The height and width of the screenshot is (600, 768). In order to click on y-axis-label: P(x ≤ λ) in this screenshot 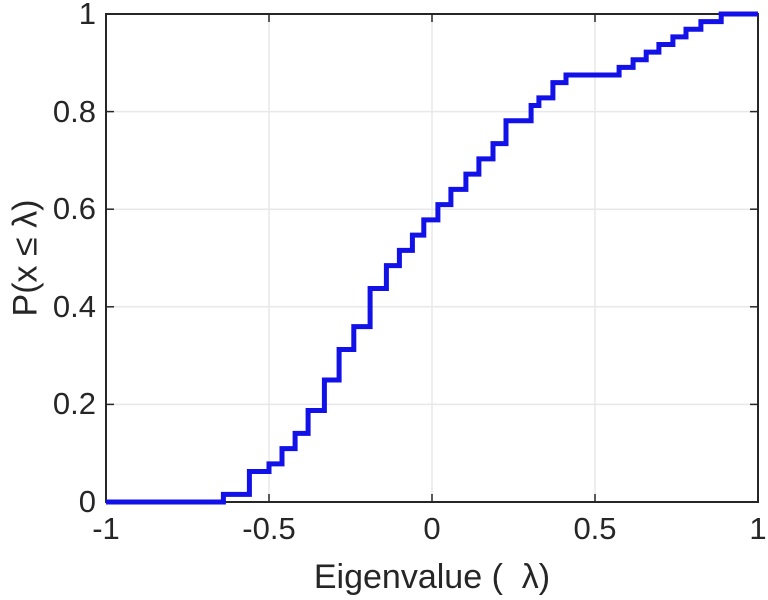, I will do `click(25, 258)`.